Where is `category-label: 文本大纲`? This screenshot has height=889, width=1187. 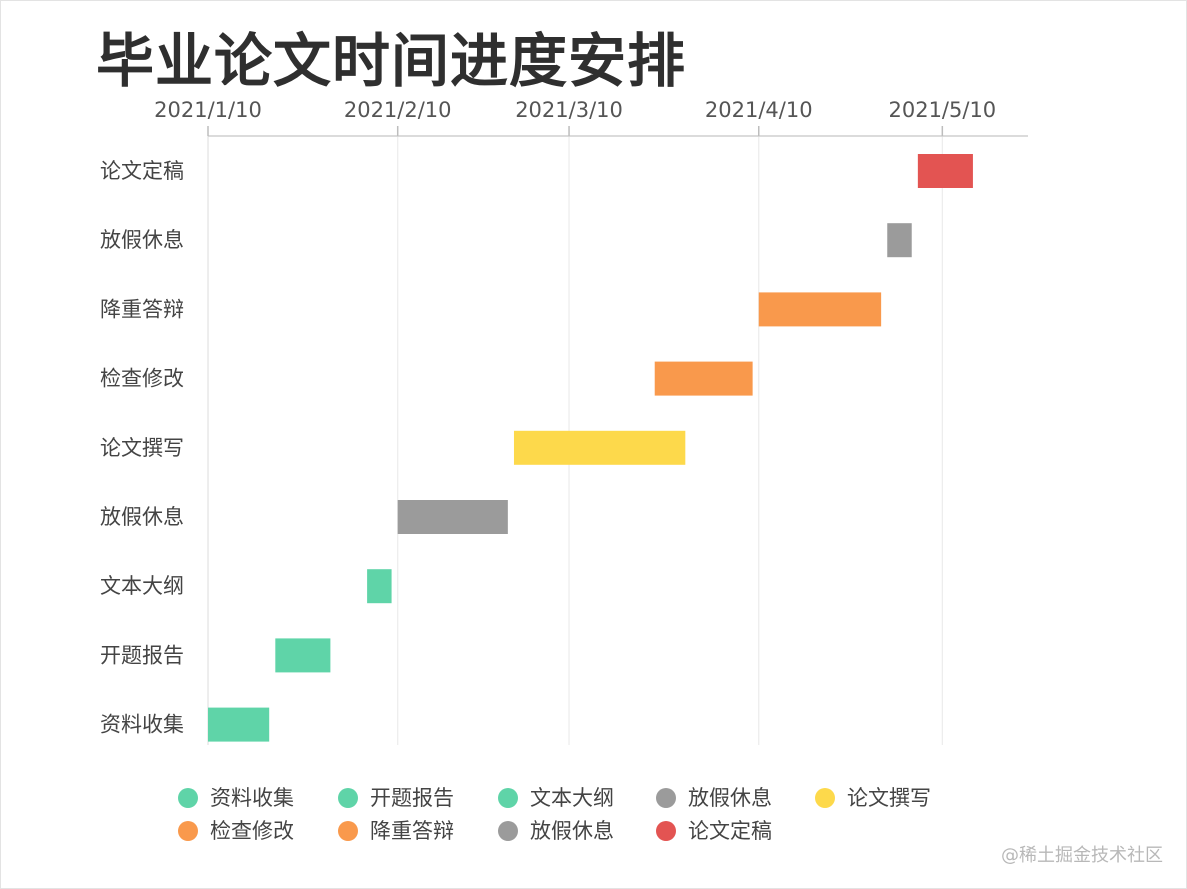 category-label: 文本大纲 is located at coordinates (142, 586).